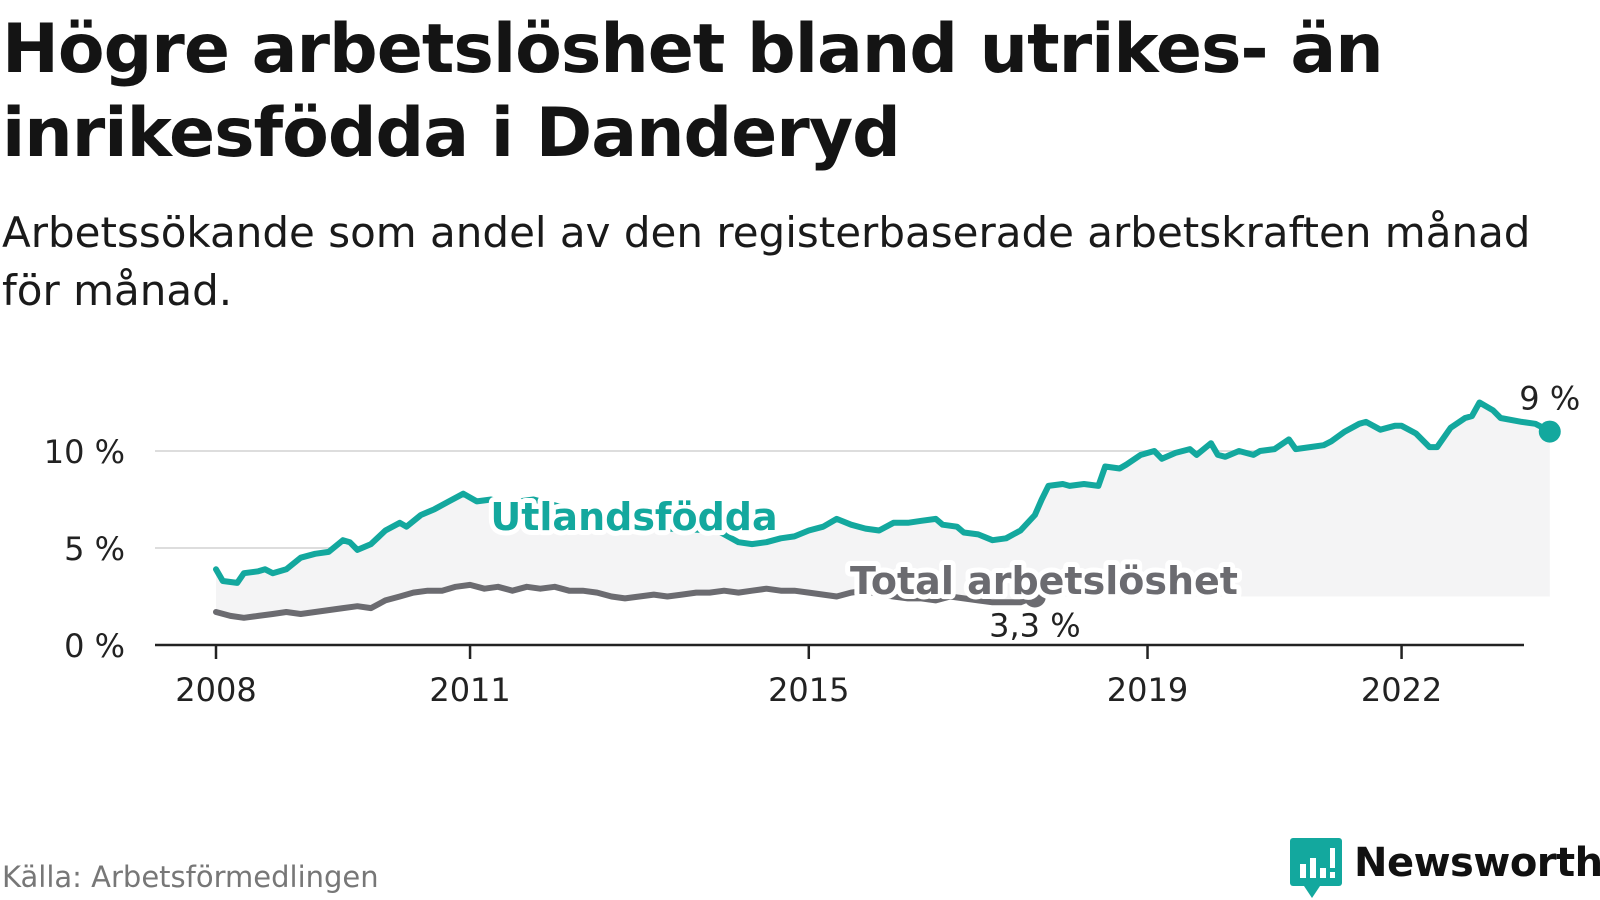 This screenshot has height=900, width=1600. I want to click on end-label-total: 3,3 %, so click(1034, 626).